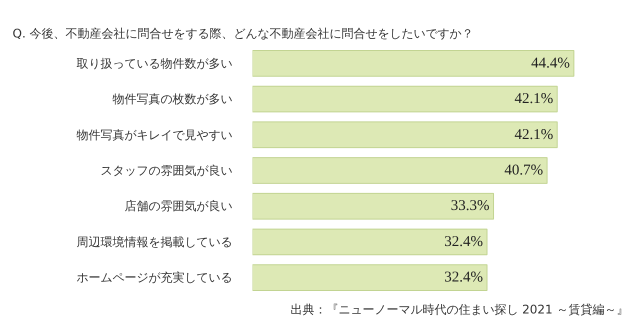 This screenshot has height=335, width=640. I want to click on y-tick-label: 物件写真がキレイで見やすい, so click(154, 135).